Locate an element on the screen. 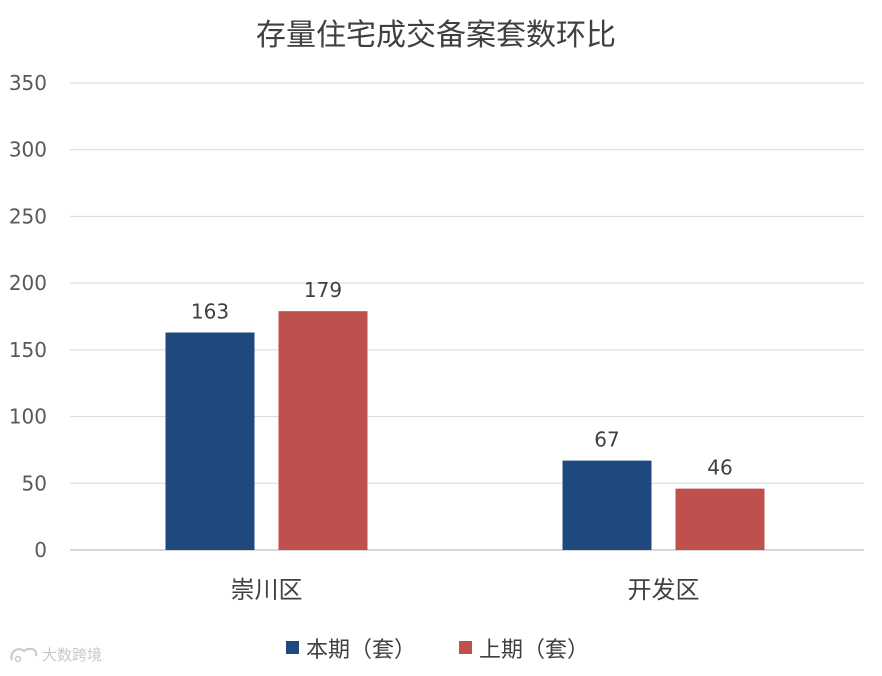  legend: 本期（套） 上期（套） is located at coordinates (437, 650).